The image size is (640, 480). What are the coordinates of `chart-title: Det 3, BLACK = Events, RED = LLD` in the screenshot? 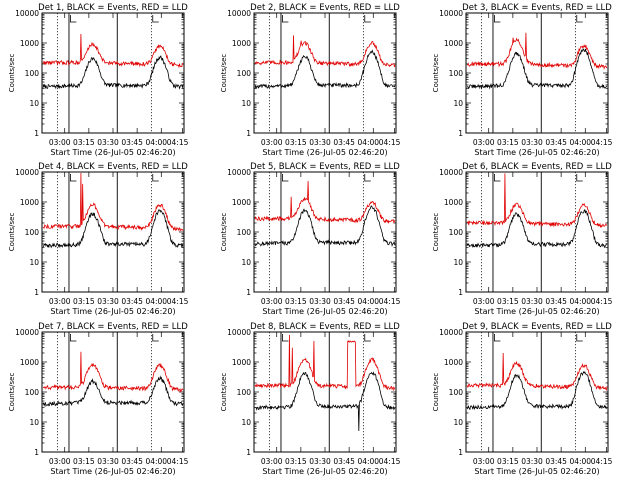 It's located at (537, 8).